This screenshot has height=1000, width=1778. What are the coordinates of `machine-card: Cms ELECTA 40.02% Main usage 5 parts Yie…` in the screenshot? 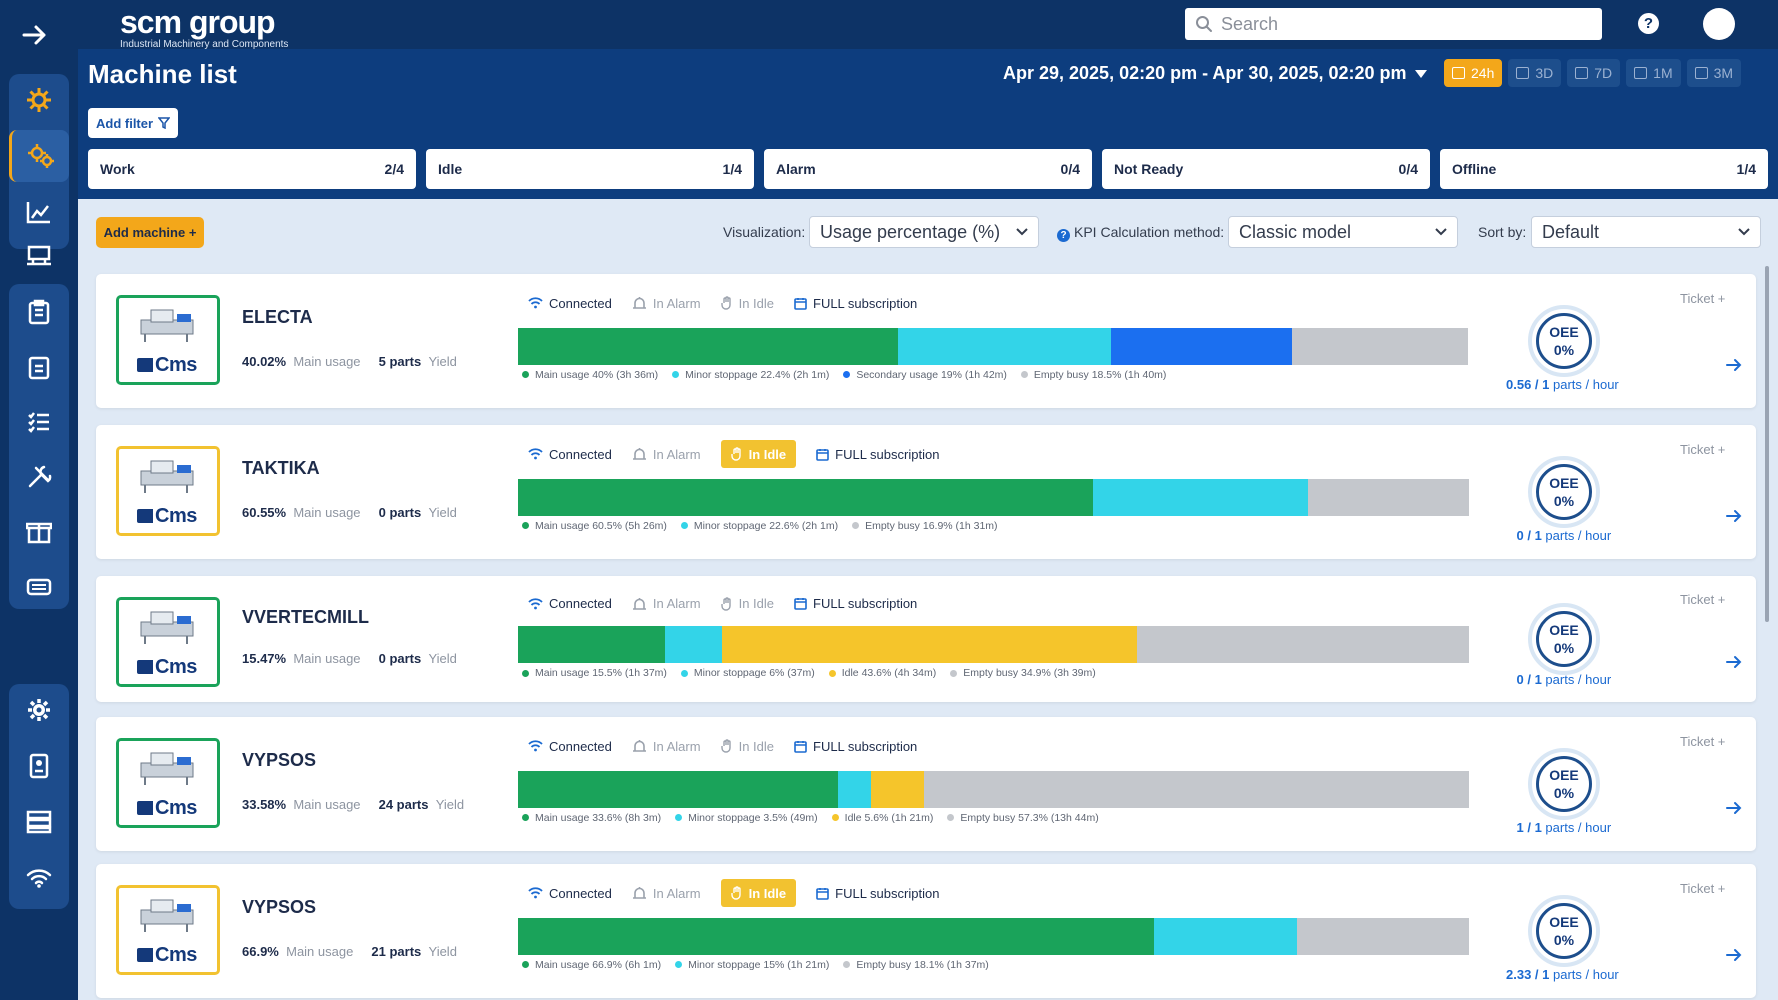 It's located at (926, 341).